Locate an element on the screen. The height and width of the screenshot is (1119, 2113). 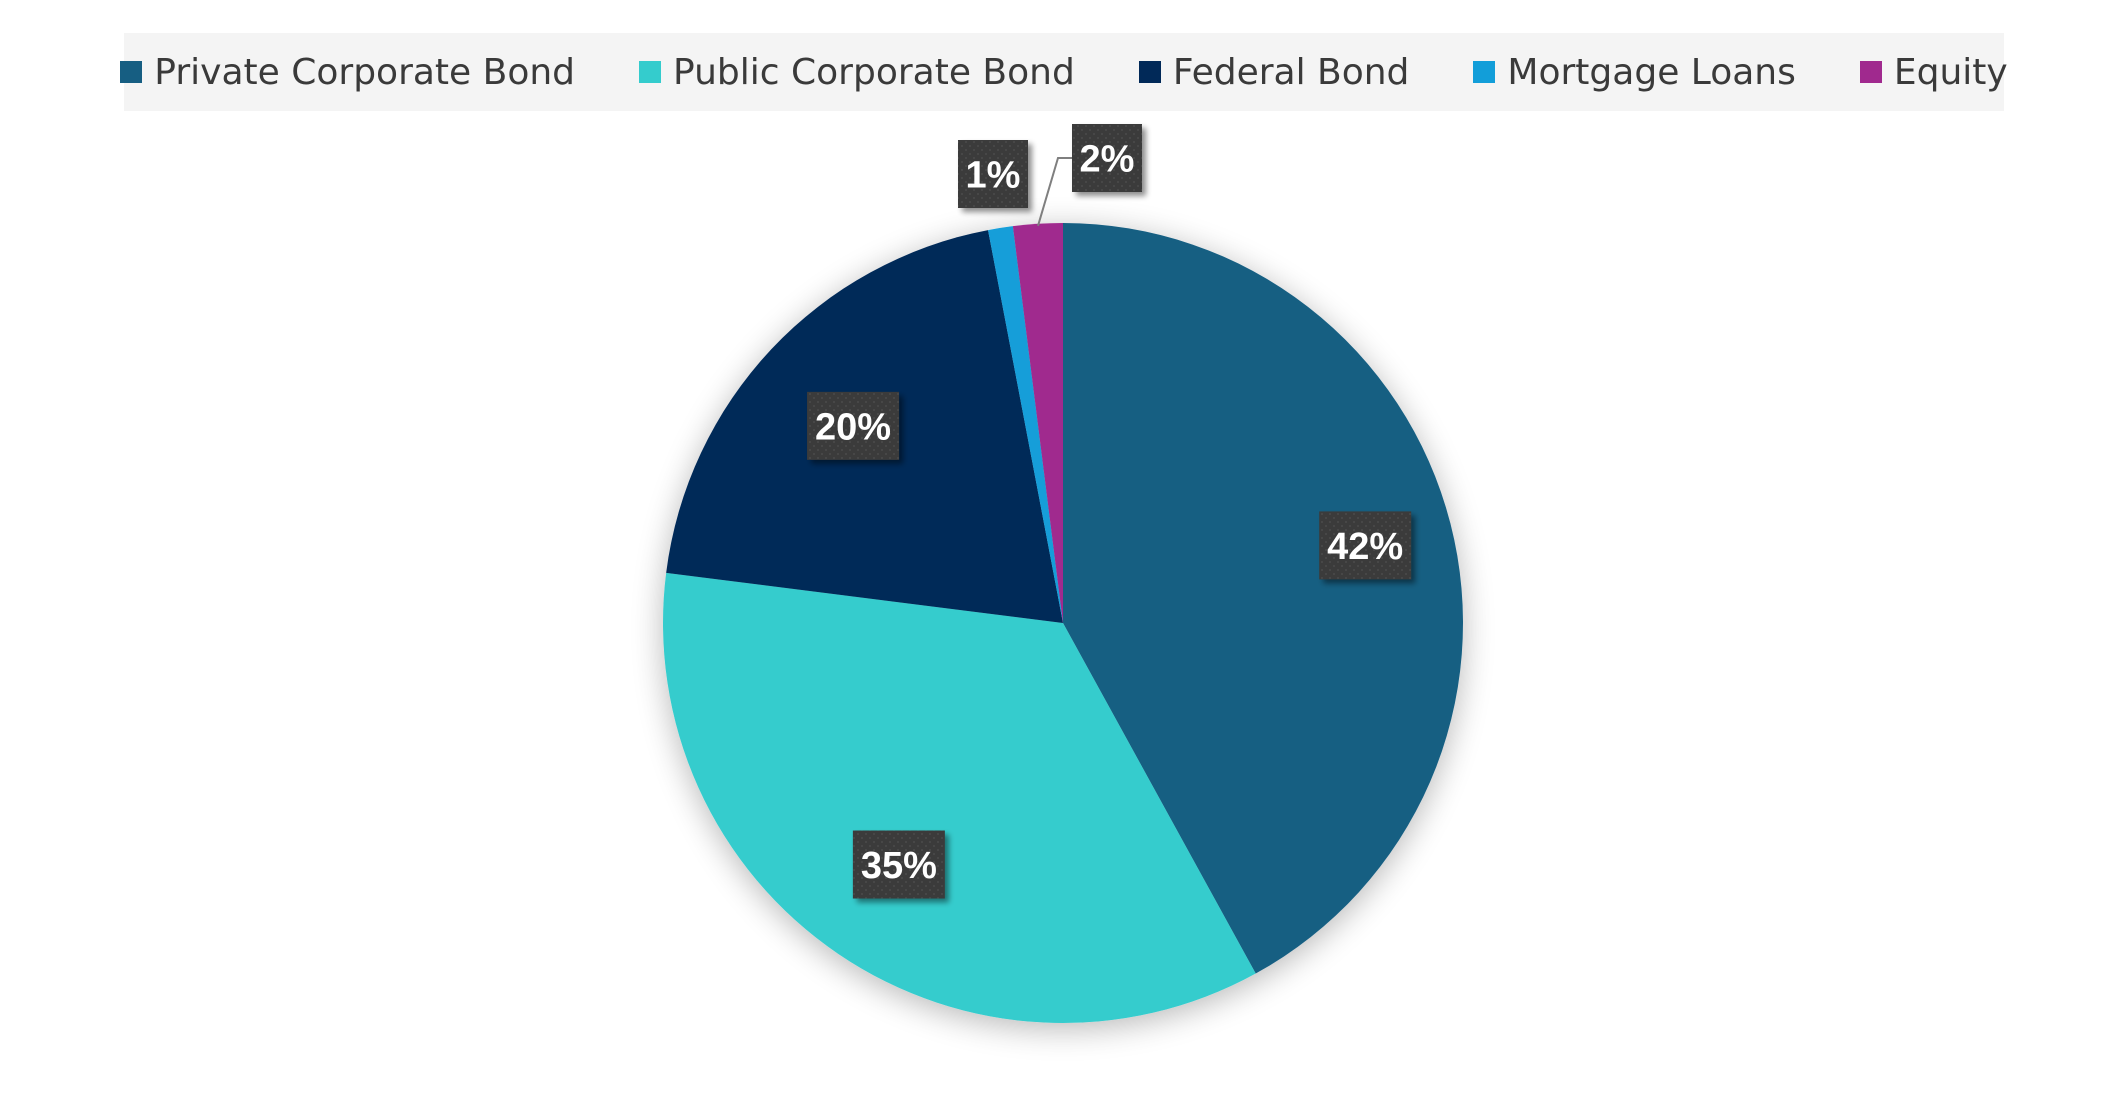
data-label-equity: 2% is located at coordinates (1107, 158).